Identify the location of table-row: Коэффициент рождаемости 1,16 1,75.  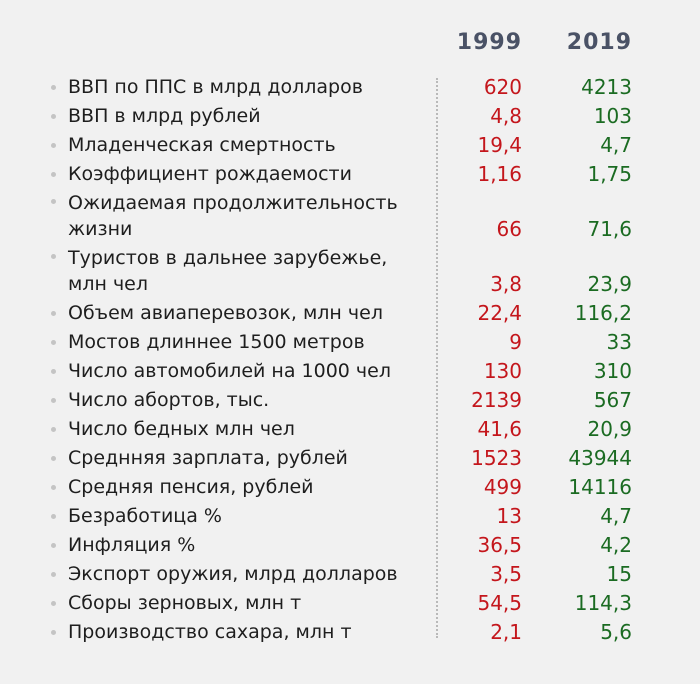
(350, 173).